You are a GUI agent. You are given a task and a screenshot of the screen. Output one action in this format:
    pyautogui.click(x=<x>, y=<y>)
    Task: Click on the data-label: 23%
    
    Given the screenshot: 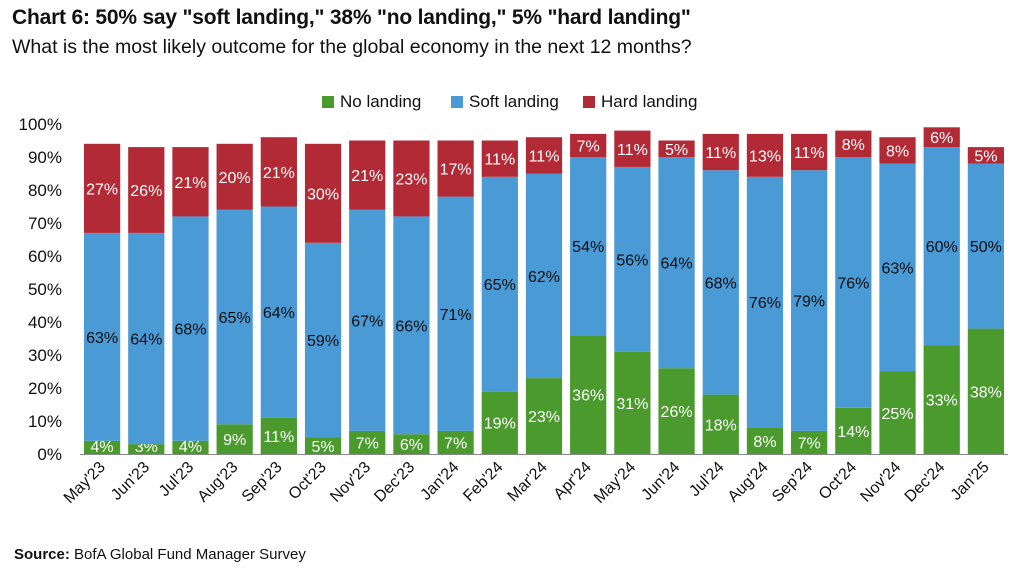 What is the action you would take?
    pyautogui.click(x=544, y=417)
    